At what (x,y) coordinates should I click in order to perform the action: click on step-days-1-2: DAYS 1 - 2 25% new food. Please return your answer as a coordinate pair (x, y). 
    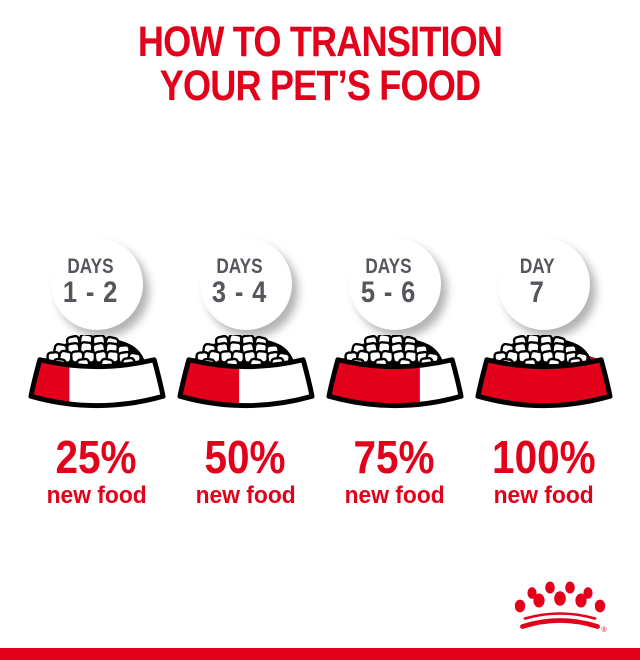
    Looking at the image, I should click on (96, 373).